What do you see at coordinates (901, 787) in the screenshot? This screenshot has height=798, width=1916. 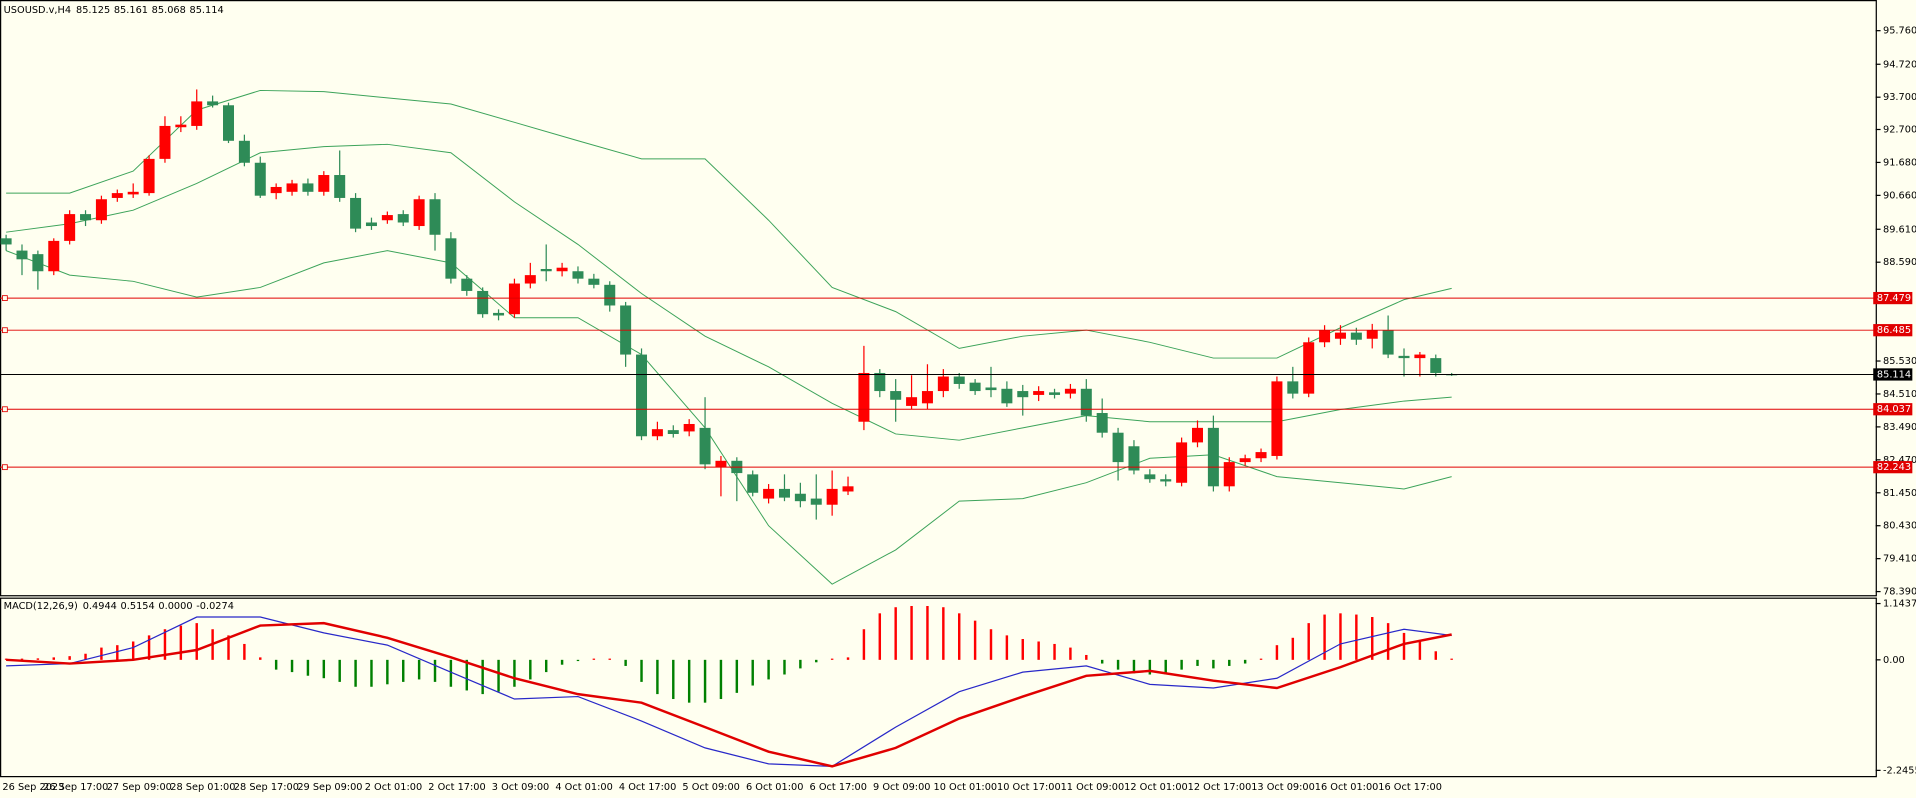 I see `x-tick-label: 9 Oct 09:00` at bounding box center [901, 787].